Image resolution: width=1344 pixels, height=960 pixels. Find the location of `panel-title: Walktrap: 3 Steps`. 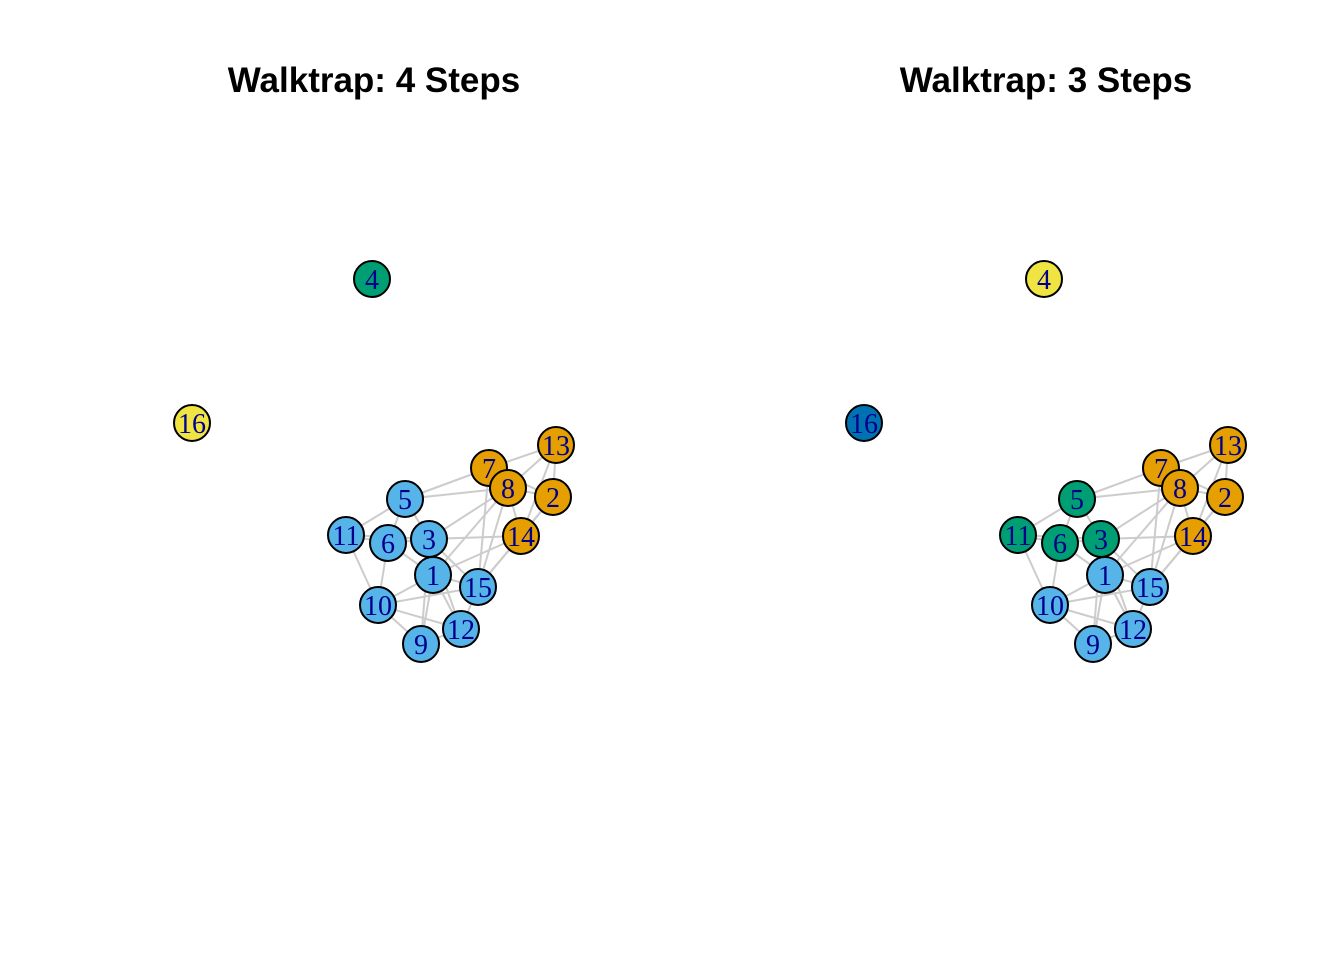

panel-title: Walktrap: 3 Steps is located at coordinates (1046, 80).